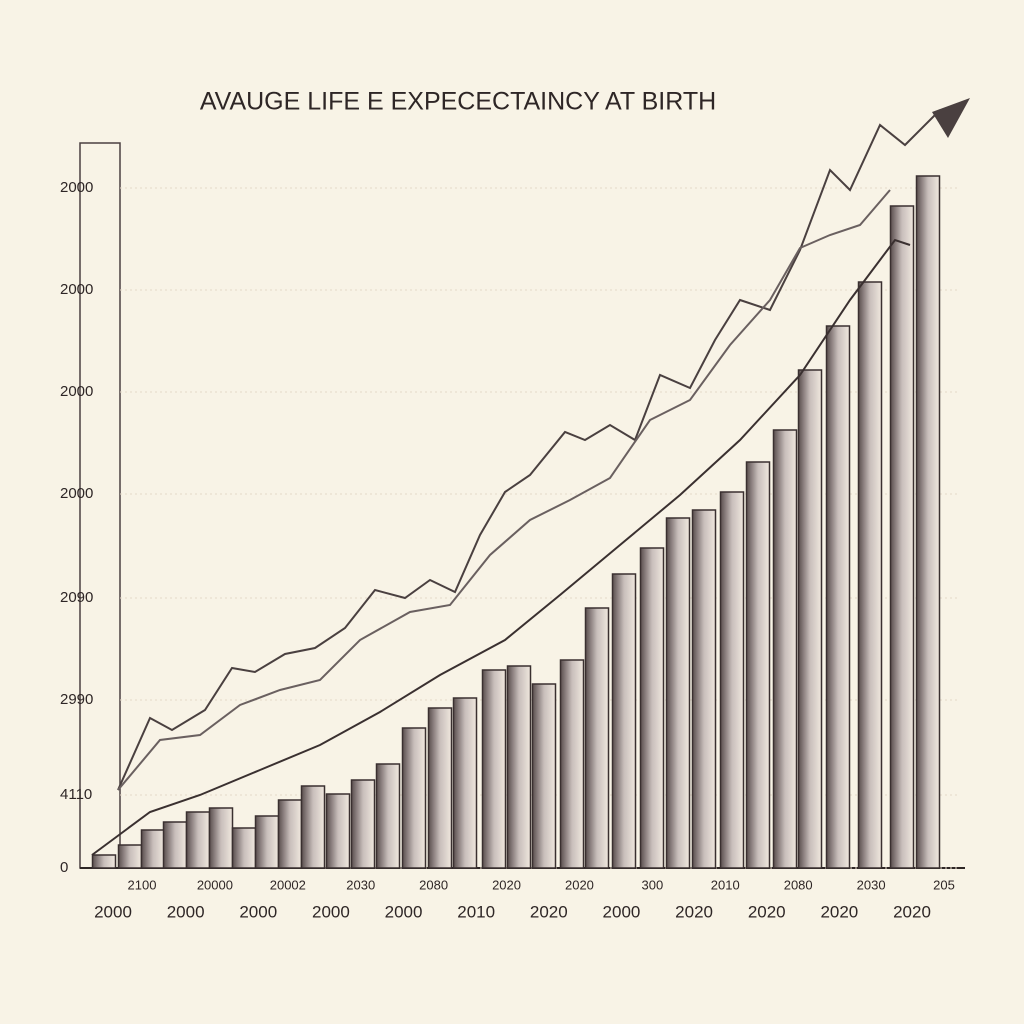  Describe the element at coordinates (64, 867) in the screenshot. I see `y-tick-label: 0` at that location.